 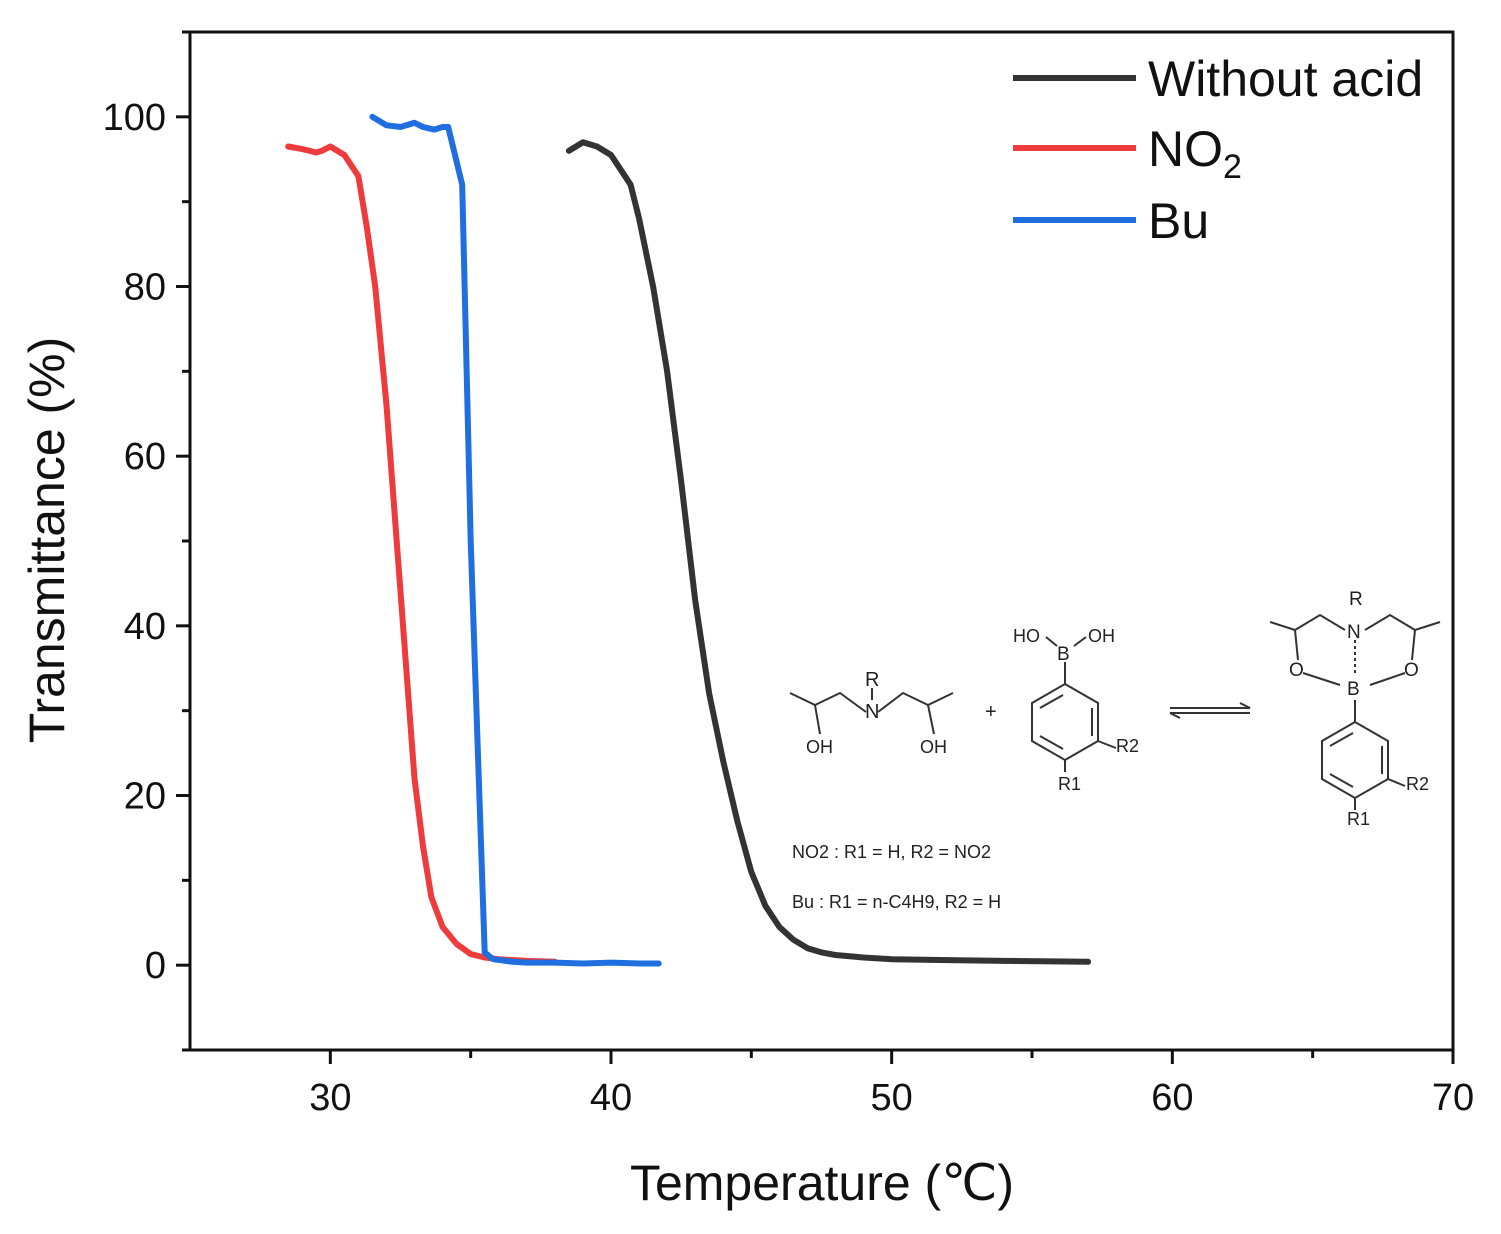 What do you see at coordinates (1172, 1098) in the screenshot?
I see `x-tick-label: 60` at bounding box center [1172, 1098].